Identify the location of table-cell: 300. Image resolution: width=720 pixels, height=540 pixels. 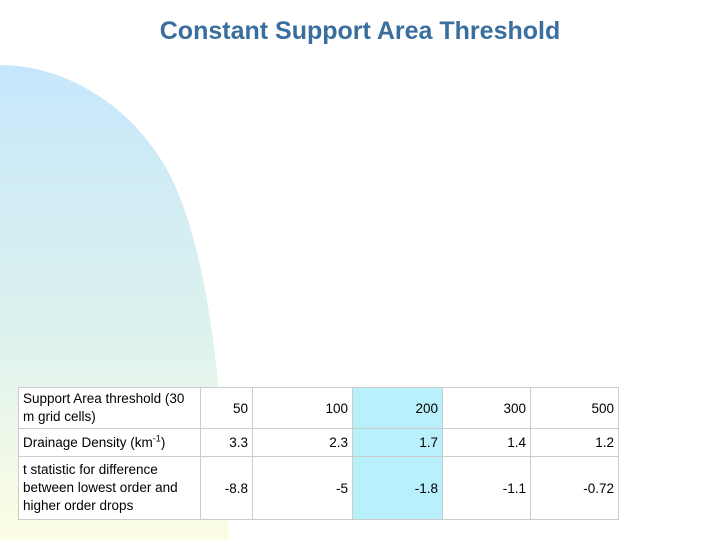
(486, 408).